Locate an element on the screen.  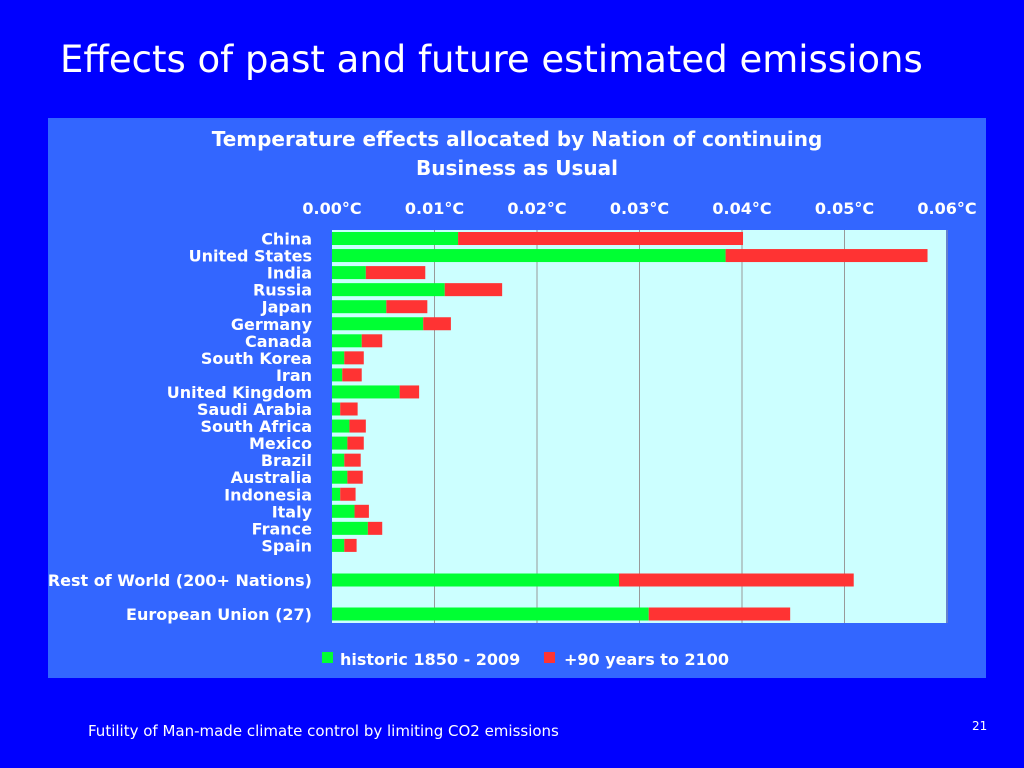
category-label: South Korea is located at coordinates (256, 358).